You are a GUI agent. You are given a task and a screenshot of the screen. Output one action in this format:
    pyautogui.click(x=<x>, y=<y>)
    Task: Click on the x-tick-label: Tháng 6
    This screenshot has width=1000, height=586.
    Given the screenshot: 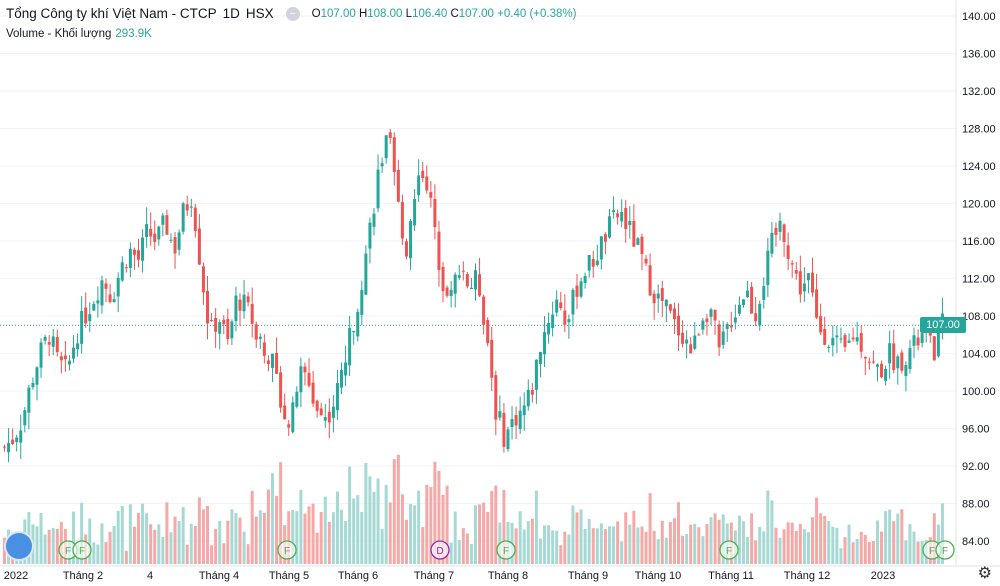 What is the action you would take?
    pyautogui.click(x=358, y=576)
    